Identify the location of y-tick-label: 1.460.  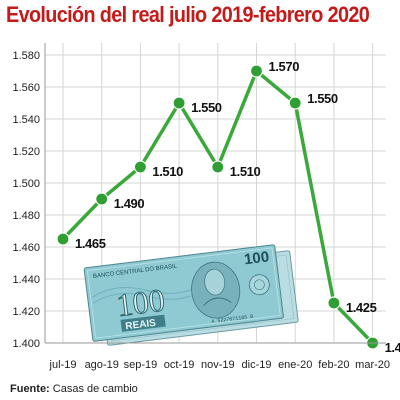
(26, 248).